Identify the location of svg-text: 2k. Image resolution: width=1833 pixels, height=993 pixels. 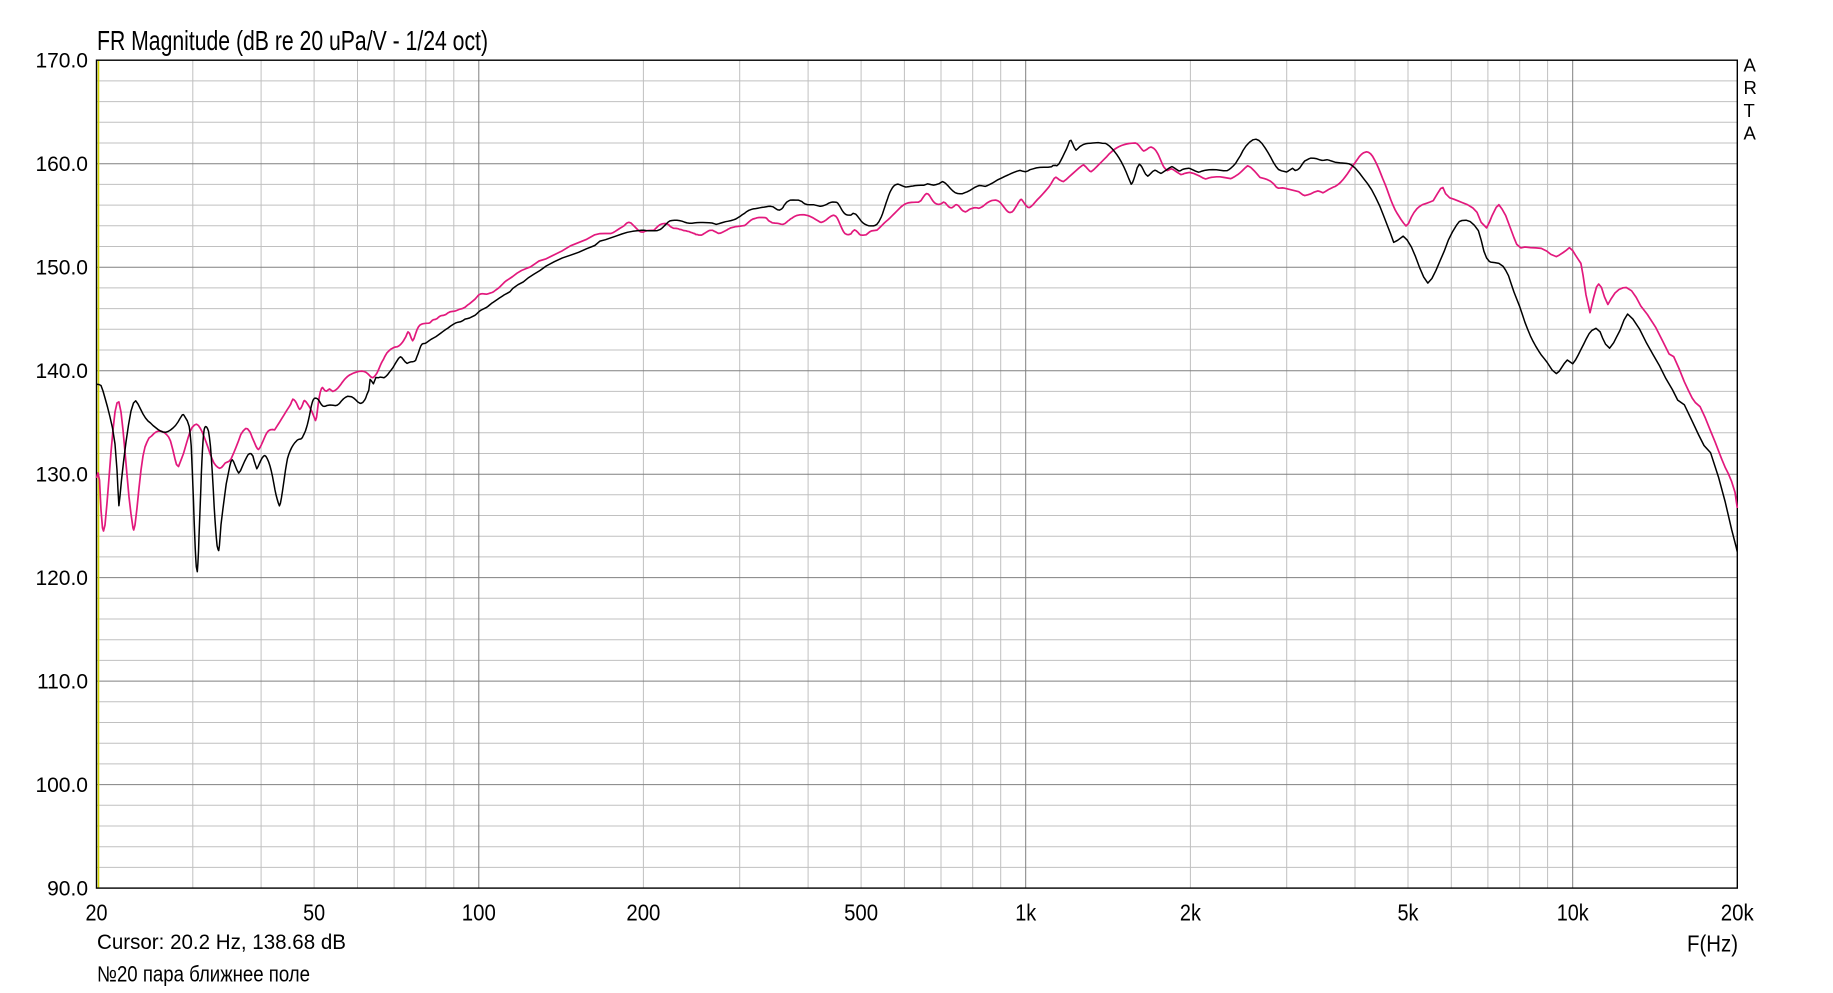
(1190, 913).